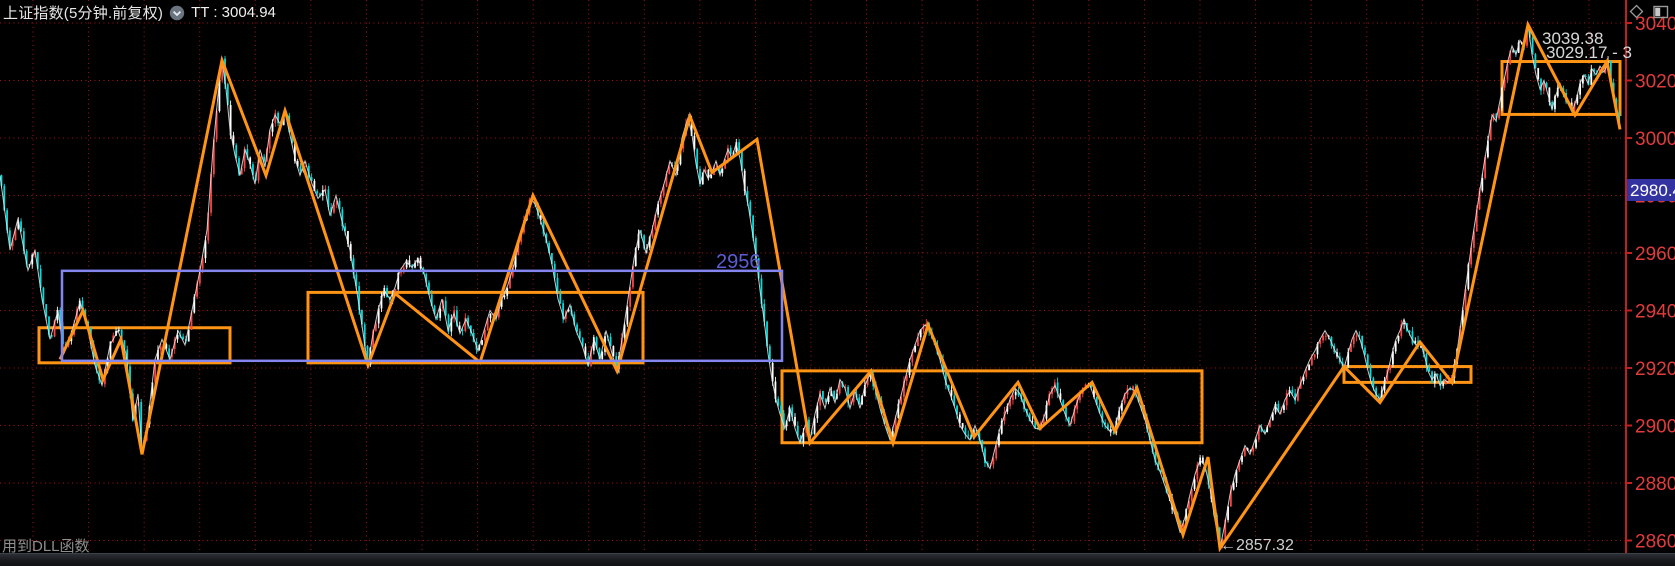 This screenshot has height=566, width=1675. What do you see at coordinates (233, 12) in the screenshot?
I see `indicator-value: TT : 3004.94` at bounding box center [233, 12].